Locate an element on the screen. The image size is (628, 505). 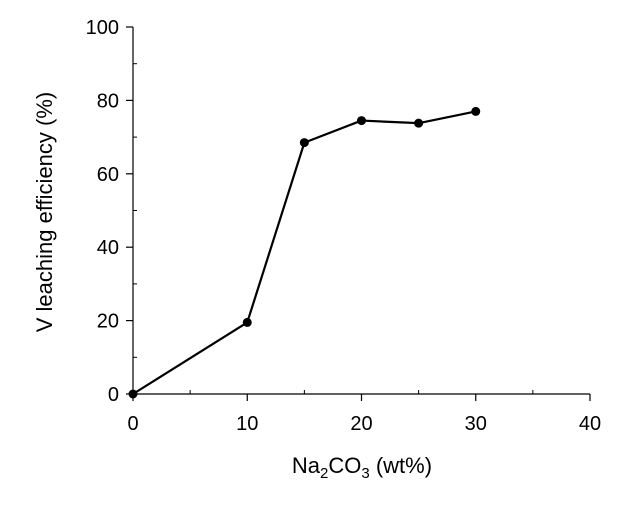
y-tick-label: 100 is located at coordinates (102, 28).